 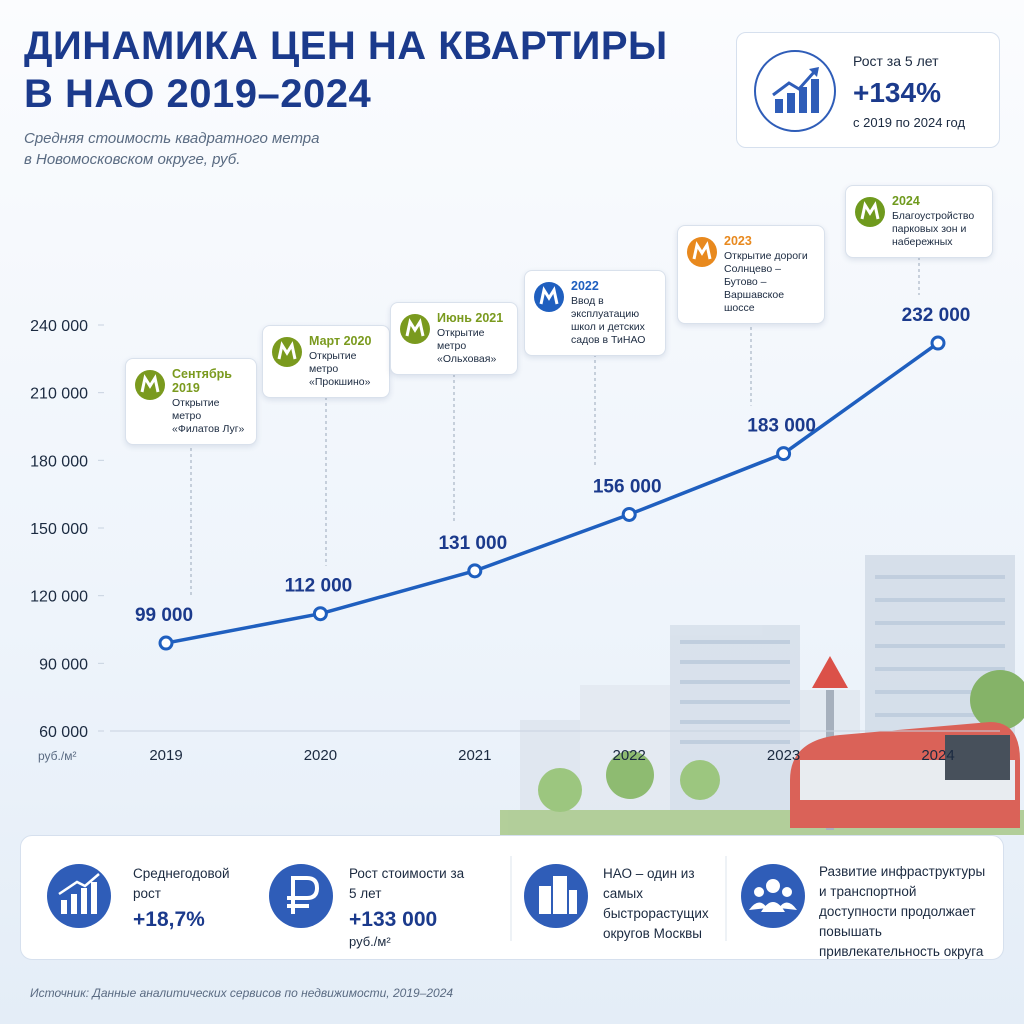 What do you see at coordinates (59, 461) in the screenshot?
I see `y-tick-label: 180 000` at bounding box center [59, 461].